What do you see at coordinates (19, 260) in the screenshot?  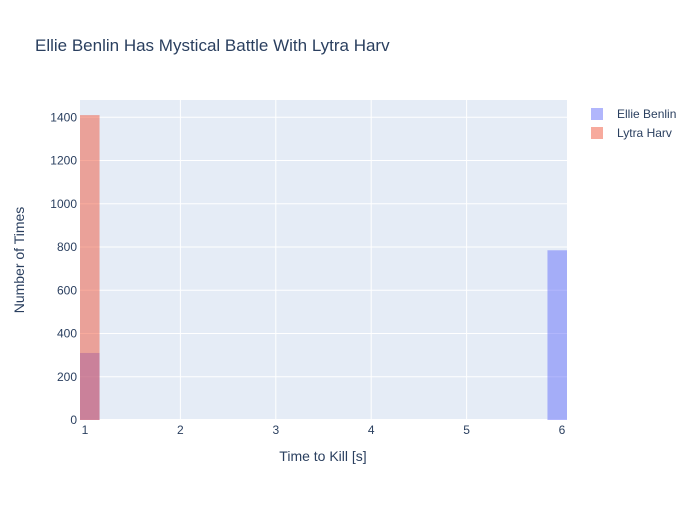 I see `y-axis-title: Number of Times` at bounding box center [19, 260].